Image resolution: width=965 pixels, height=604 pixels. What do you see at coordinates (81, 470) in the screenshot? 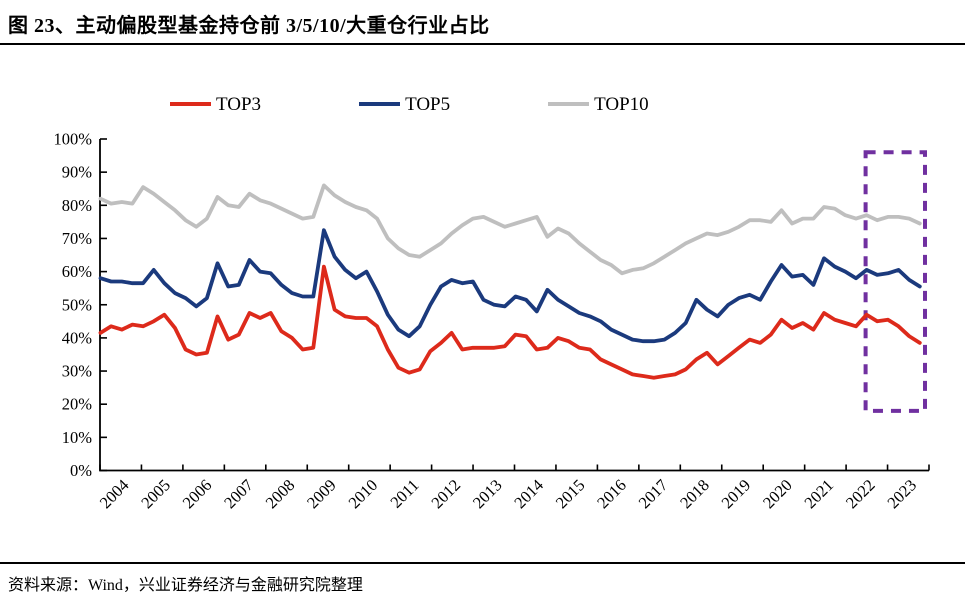
I see `y-axis-label: 0%` at bounding box center [81, 470].